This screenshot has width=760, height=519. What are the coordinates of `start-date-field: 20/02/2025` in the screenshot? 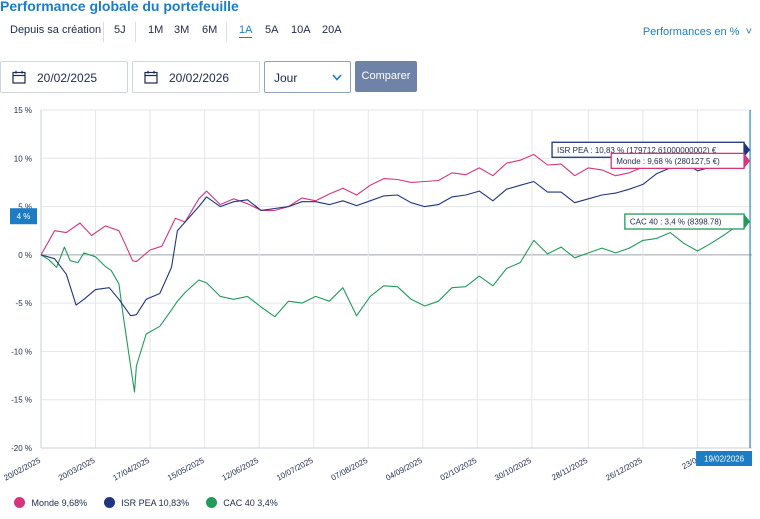 It's located at (64, 77).